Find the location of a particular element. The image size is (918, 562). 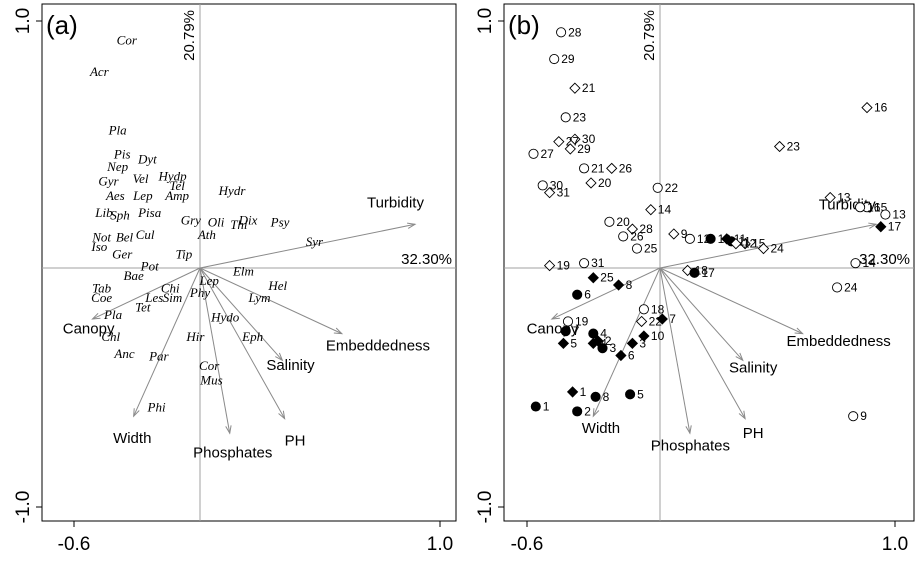

species-label: Amp is located at coordinates (176, 195).